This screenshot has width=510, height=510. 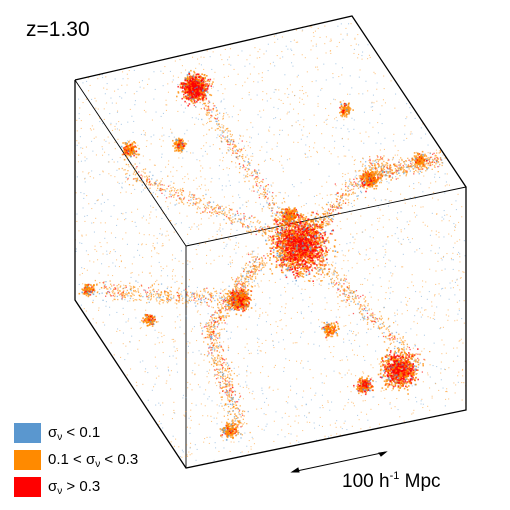 What do you see at coordinates (27, 433) in the screenshot?
I see `legend-swatch-blue` at bounding box center [27, 433].